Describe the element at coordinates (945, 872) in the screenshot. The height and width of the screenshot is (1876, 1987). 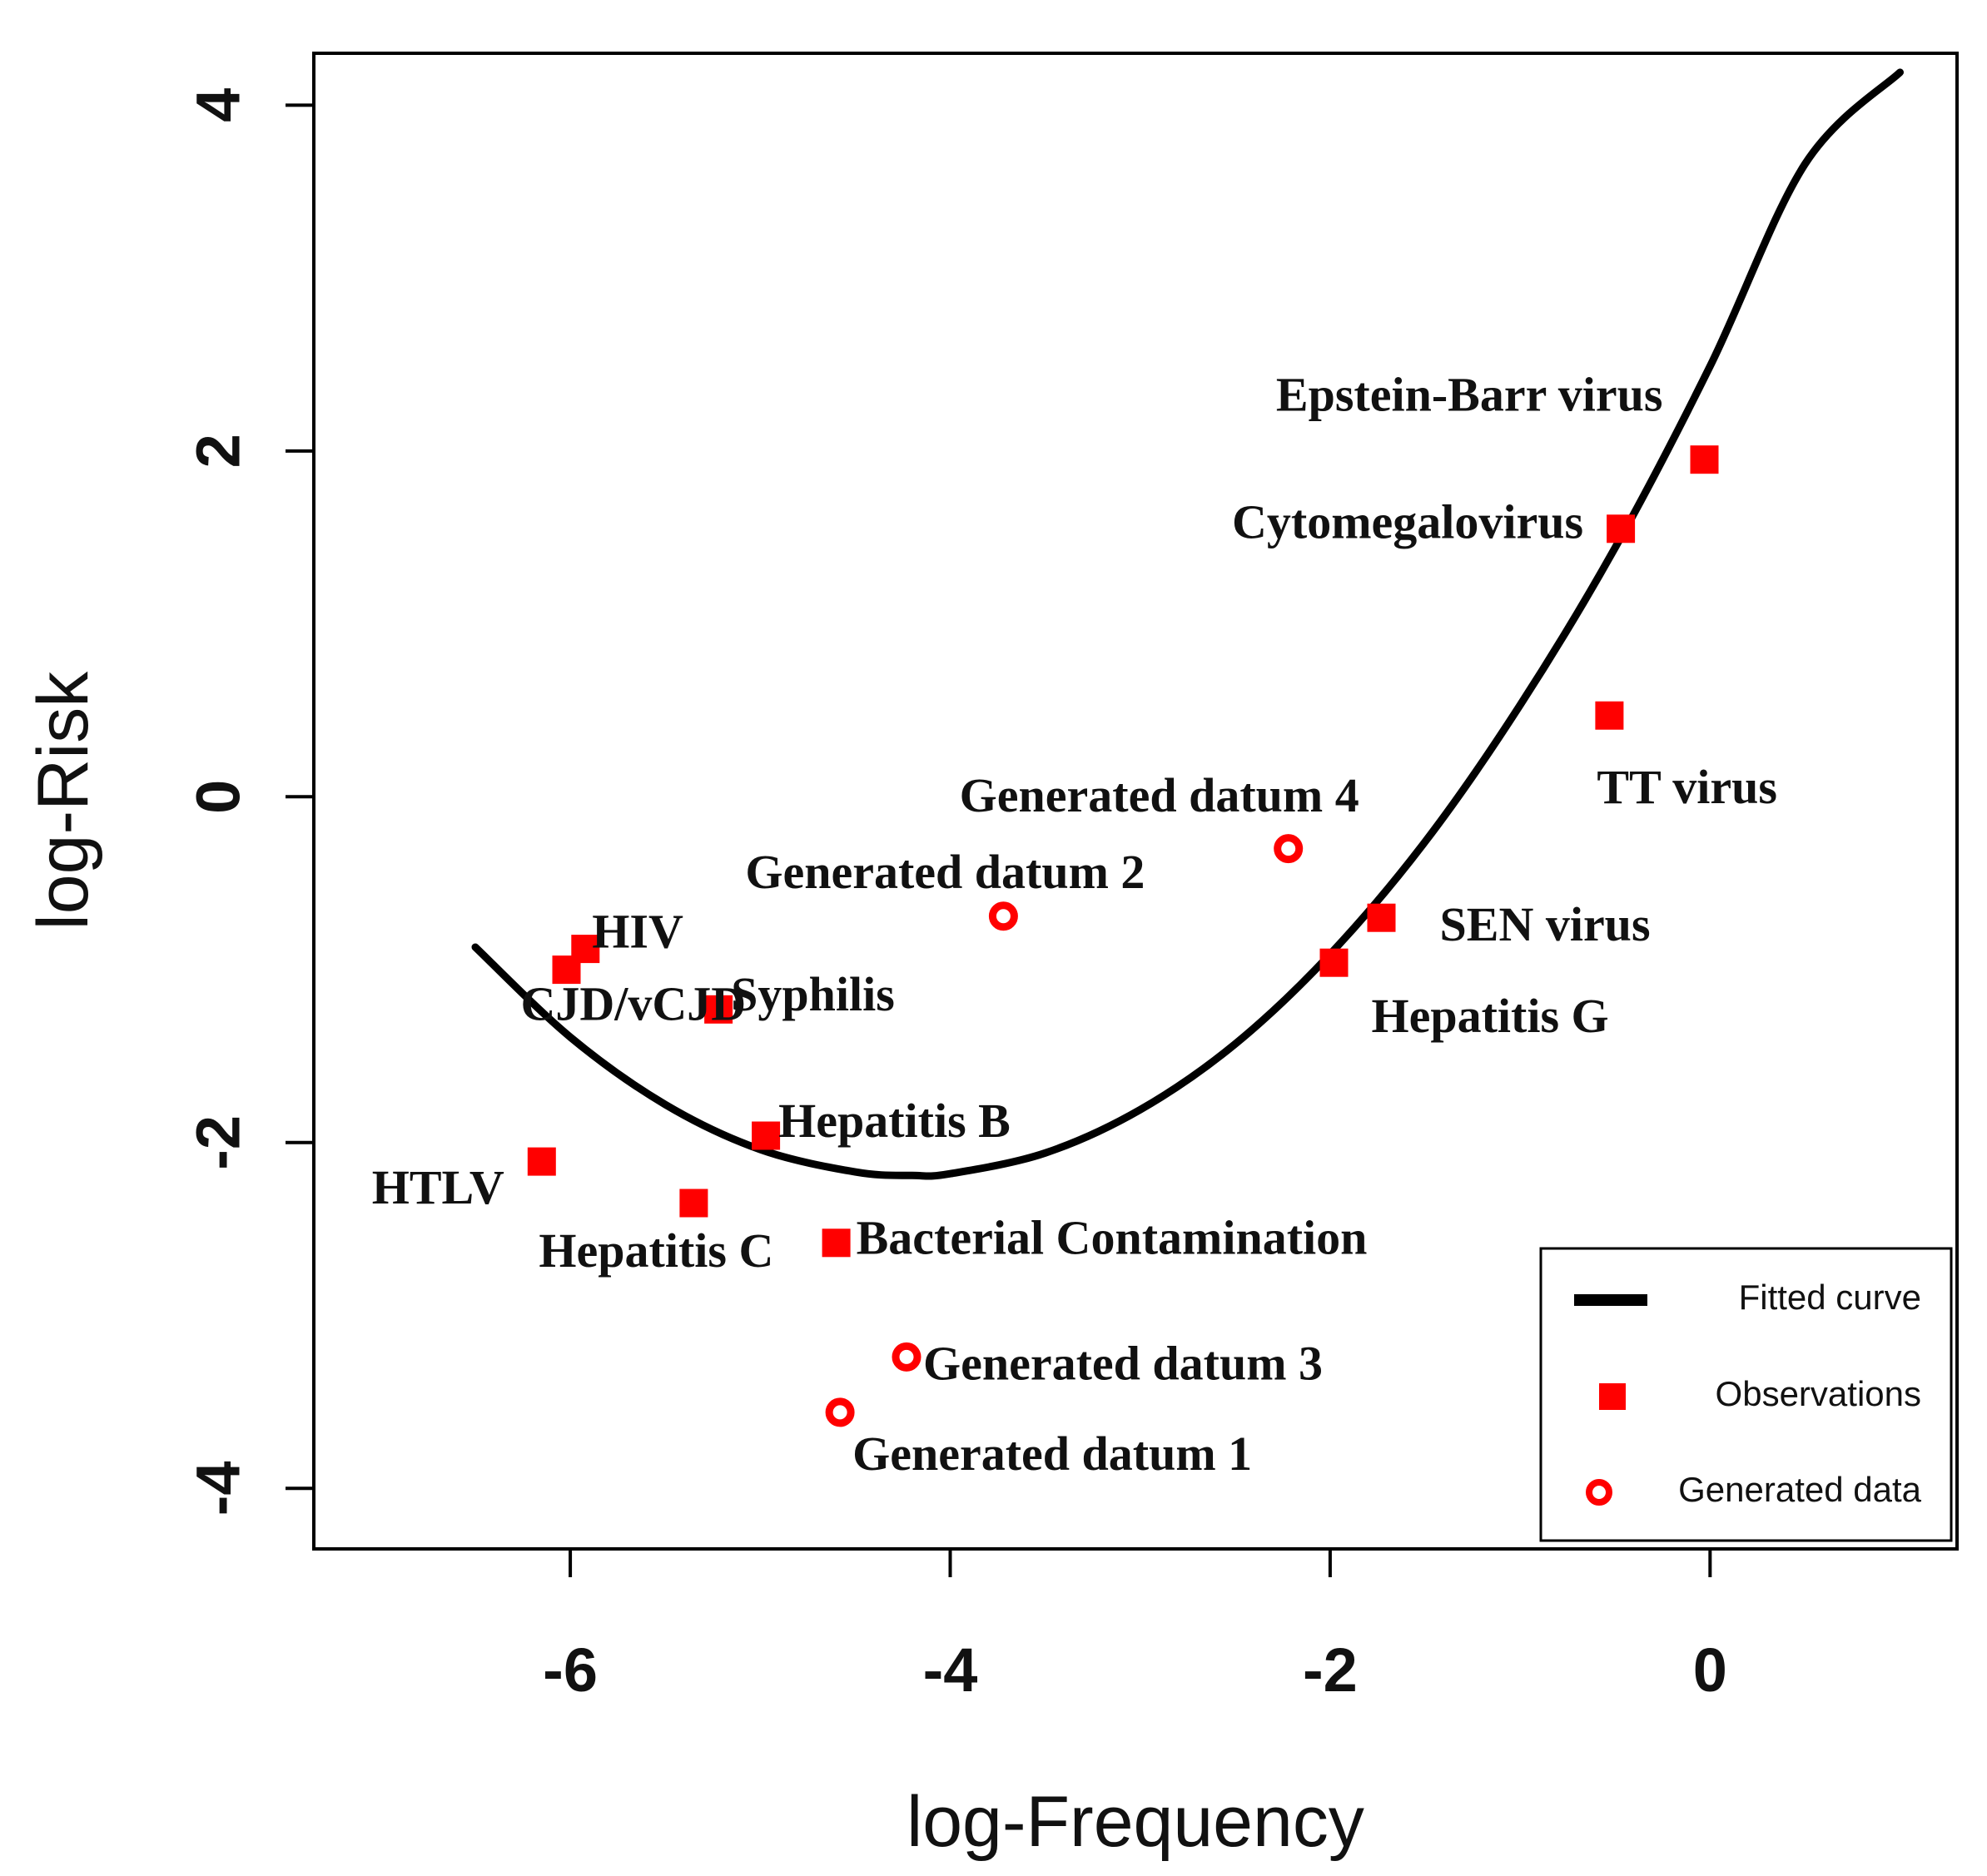
I see `point-label: Generated datum 2` at that location.